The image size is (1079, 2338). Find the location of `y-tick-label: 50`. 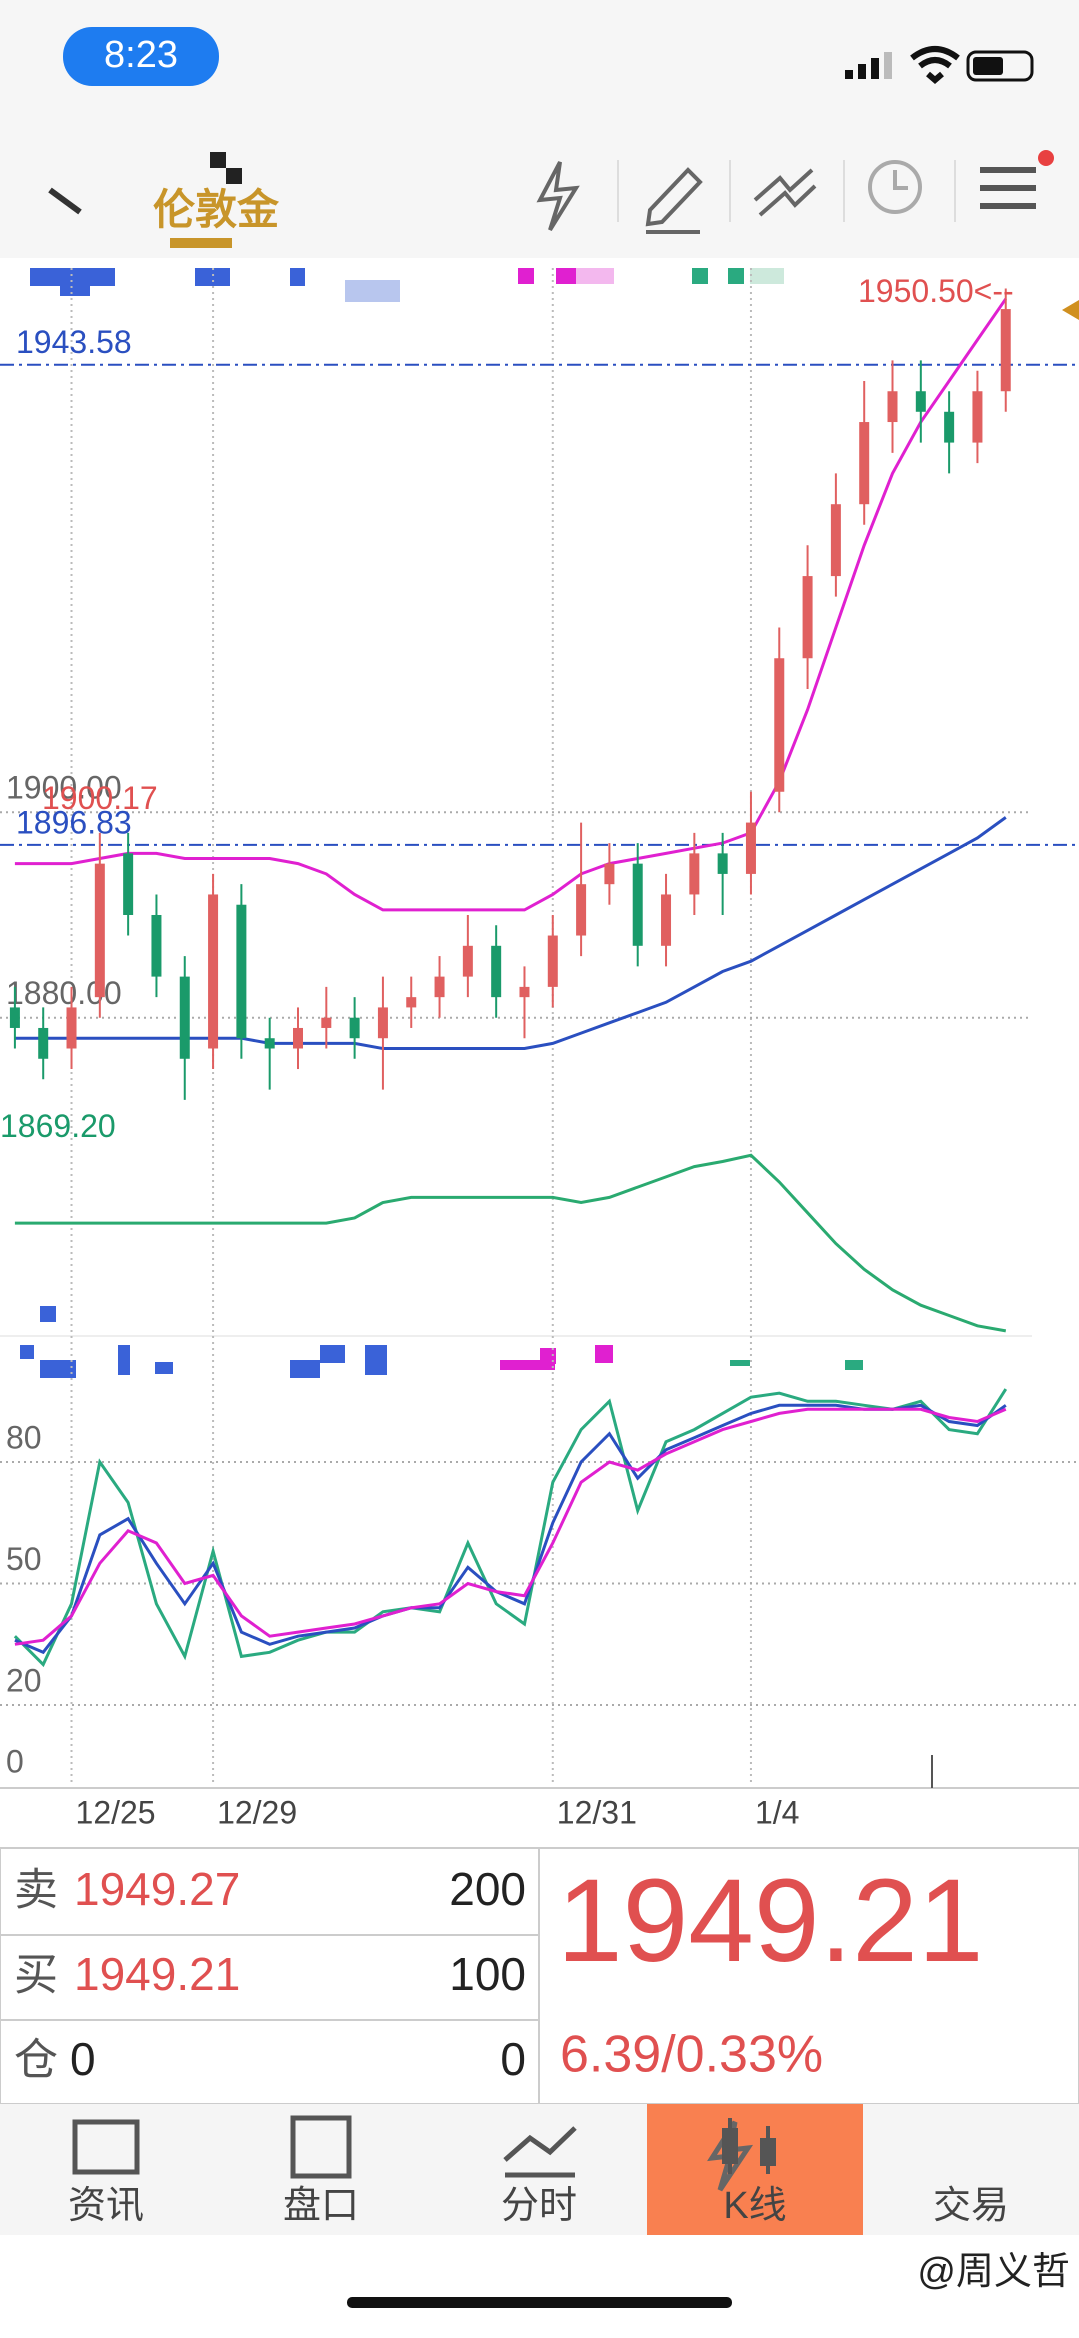

y-tick-label: 50 is located at coordinates (24, 1559).